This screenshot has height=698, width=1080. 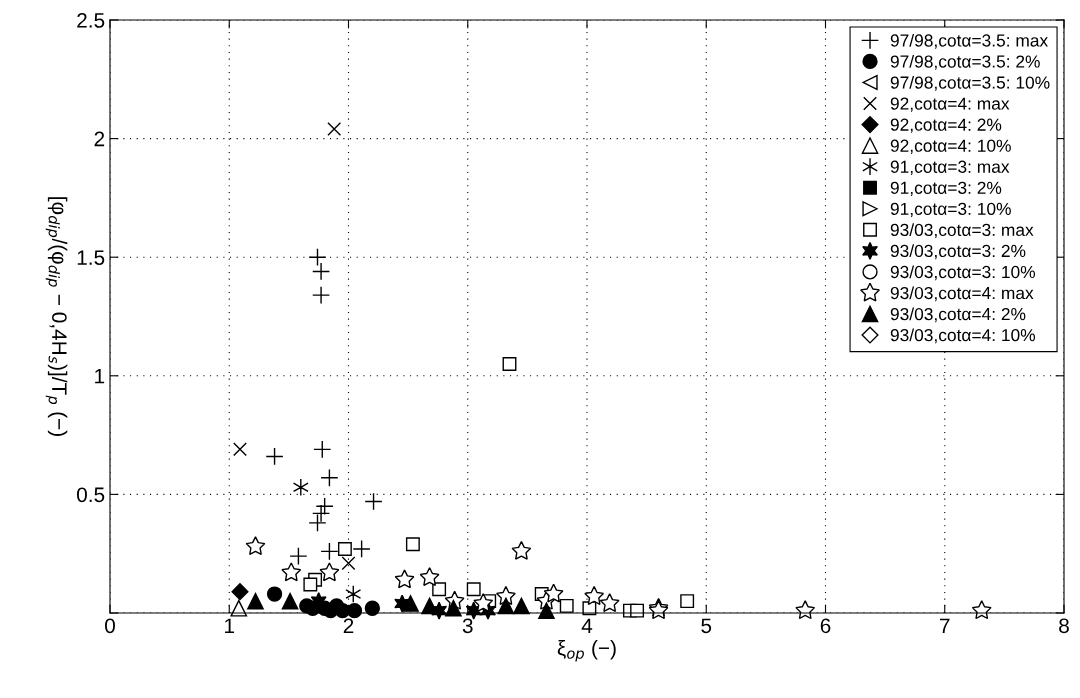 What do you see at coordinates (91, 257) in the screenshot?
I see `y-tick-label: 1.5` at bounding box center [91, 257].